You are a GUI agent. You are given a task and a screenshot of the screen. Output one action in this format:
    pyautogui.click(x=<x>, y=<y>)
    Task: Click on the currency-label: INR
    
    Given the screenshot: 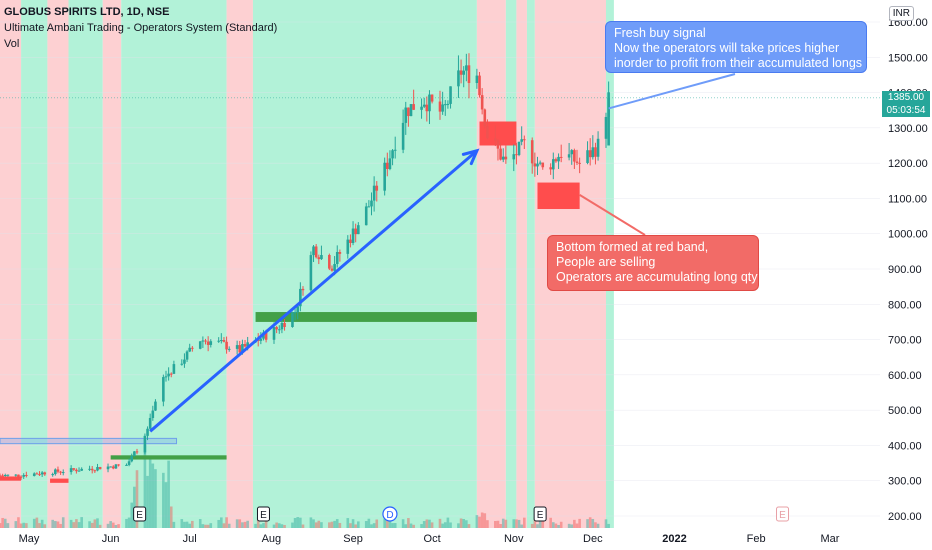 What is the action you would take?
    pyautogui.click(x=901, y=13)
    